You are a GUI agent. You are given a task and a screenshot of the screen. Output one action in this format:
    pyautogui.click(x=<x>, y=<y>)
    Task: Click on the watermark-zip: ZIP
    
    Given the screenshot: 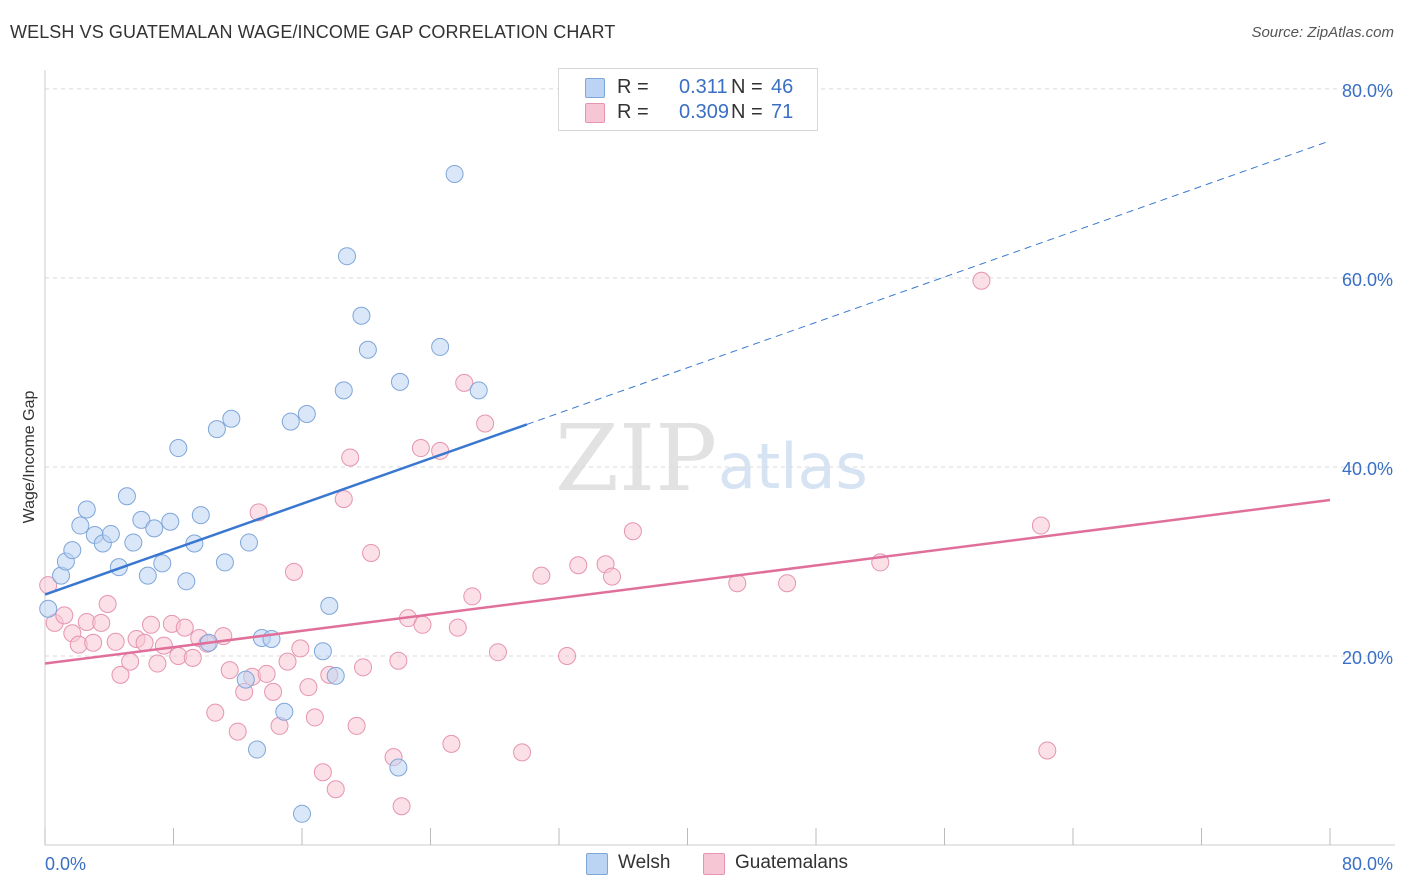 What is the action you would take?
    pyautogui.click(x=636, y=458)
    